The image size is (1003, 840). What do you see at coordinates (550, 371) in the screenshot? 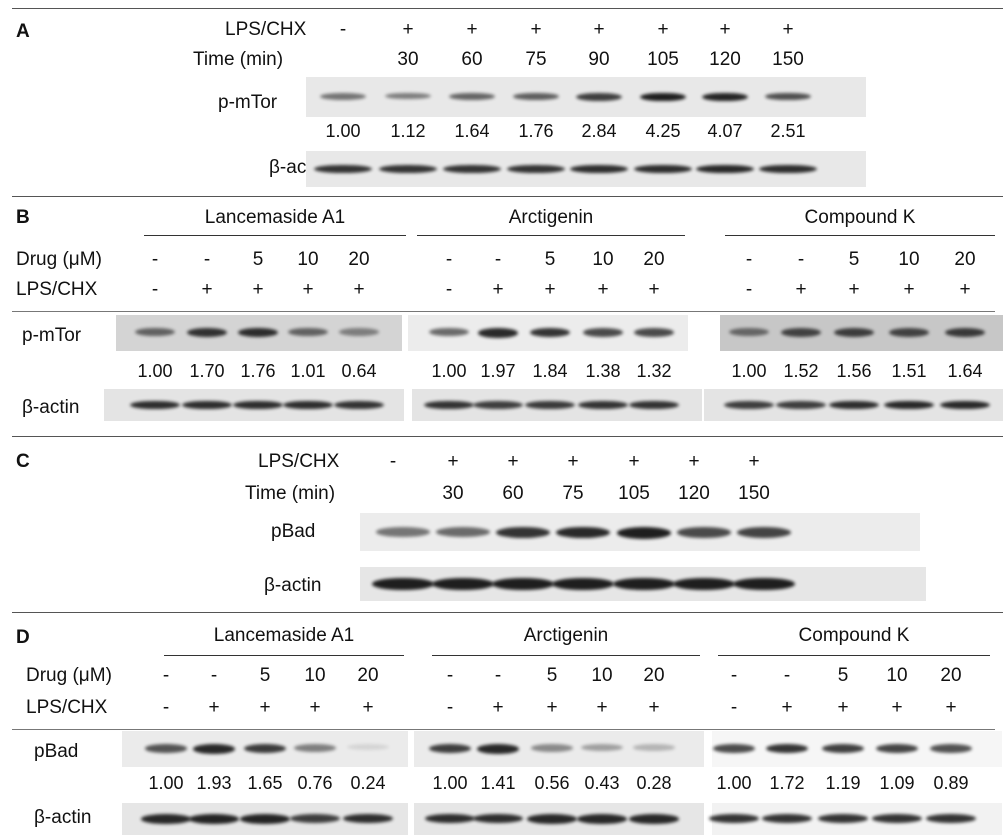
I see `quant-value: 1.84` at bounding box center [550, 371].